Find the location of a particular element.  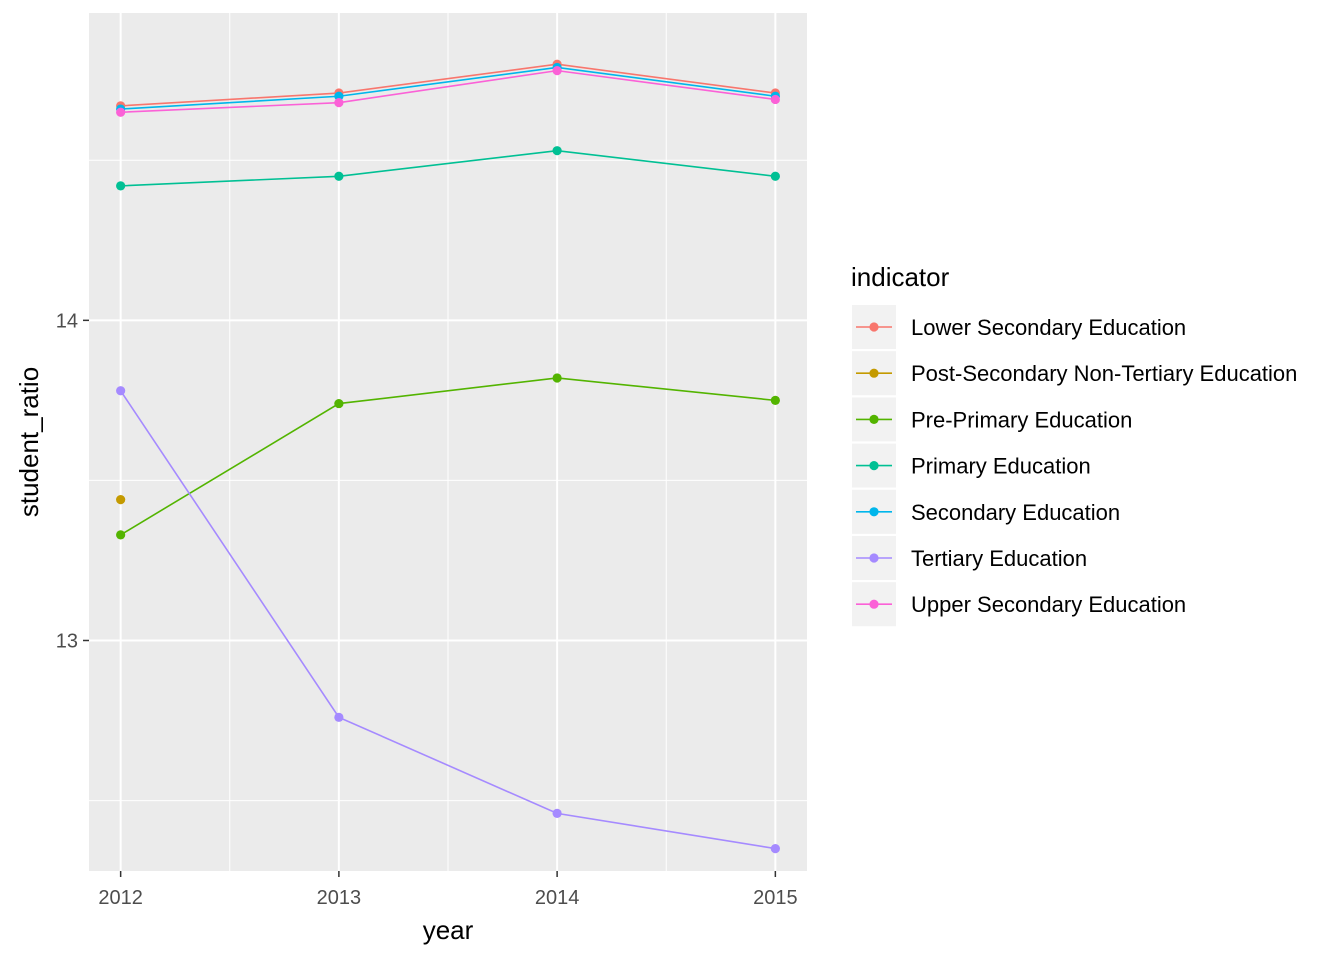

series-line-pre-primary-education is located at coordinates (448, 456).